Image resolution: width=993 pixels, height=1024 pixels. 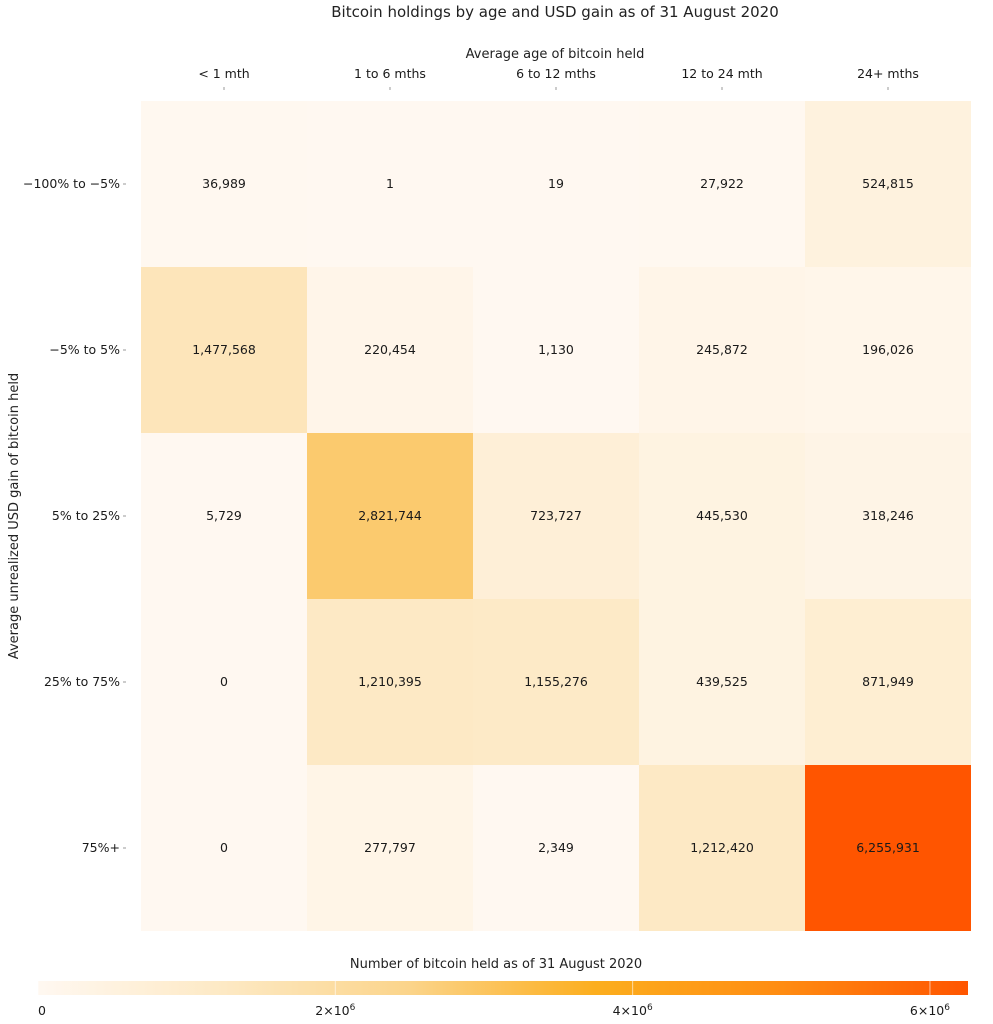 I want to click on cell-value-label: 36,989, so click(x=224, y=183).